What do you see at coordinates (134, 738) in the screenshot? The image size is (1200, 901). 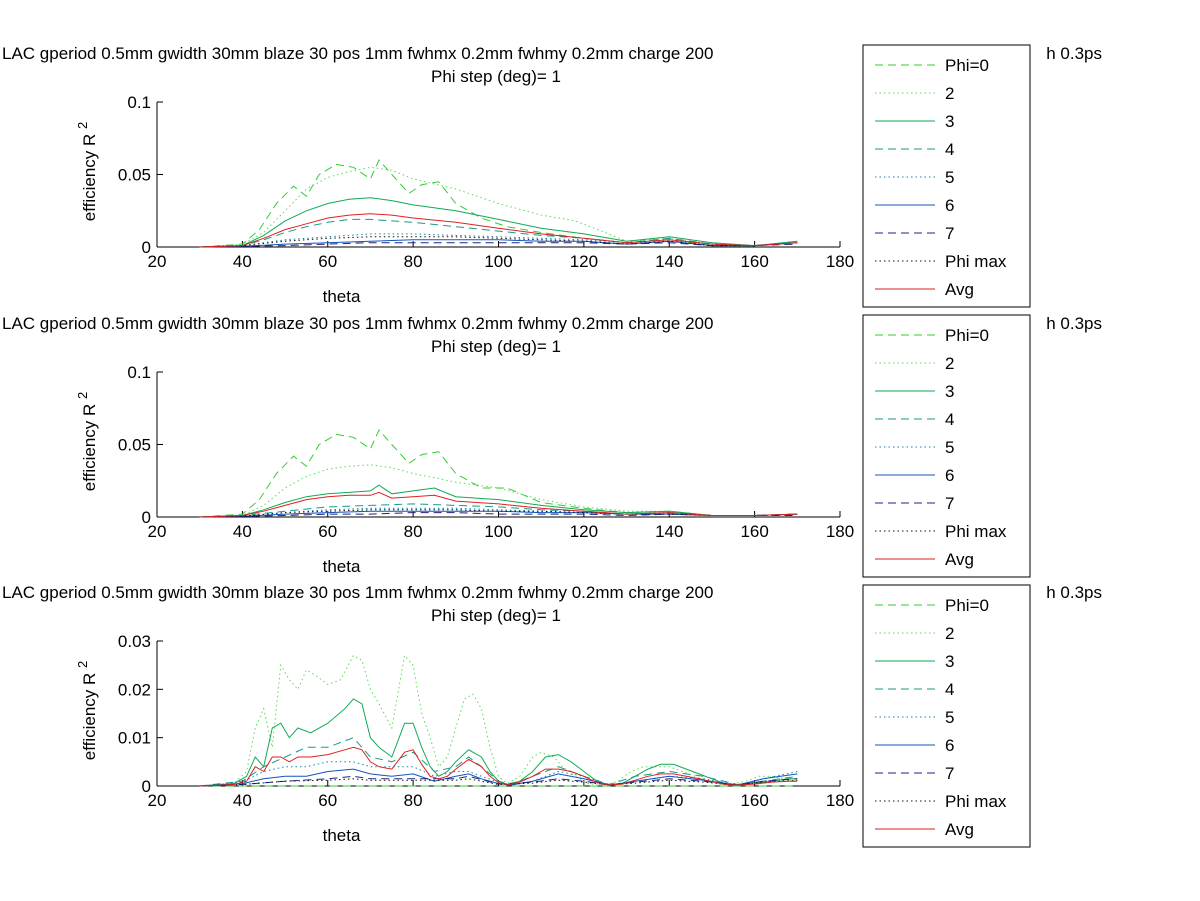 I see `y-tick-label: 0.01` at bounding box center [134, 738].